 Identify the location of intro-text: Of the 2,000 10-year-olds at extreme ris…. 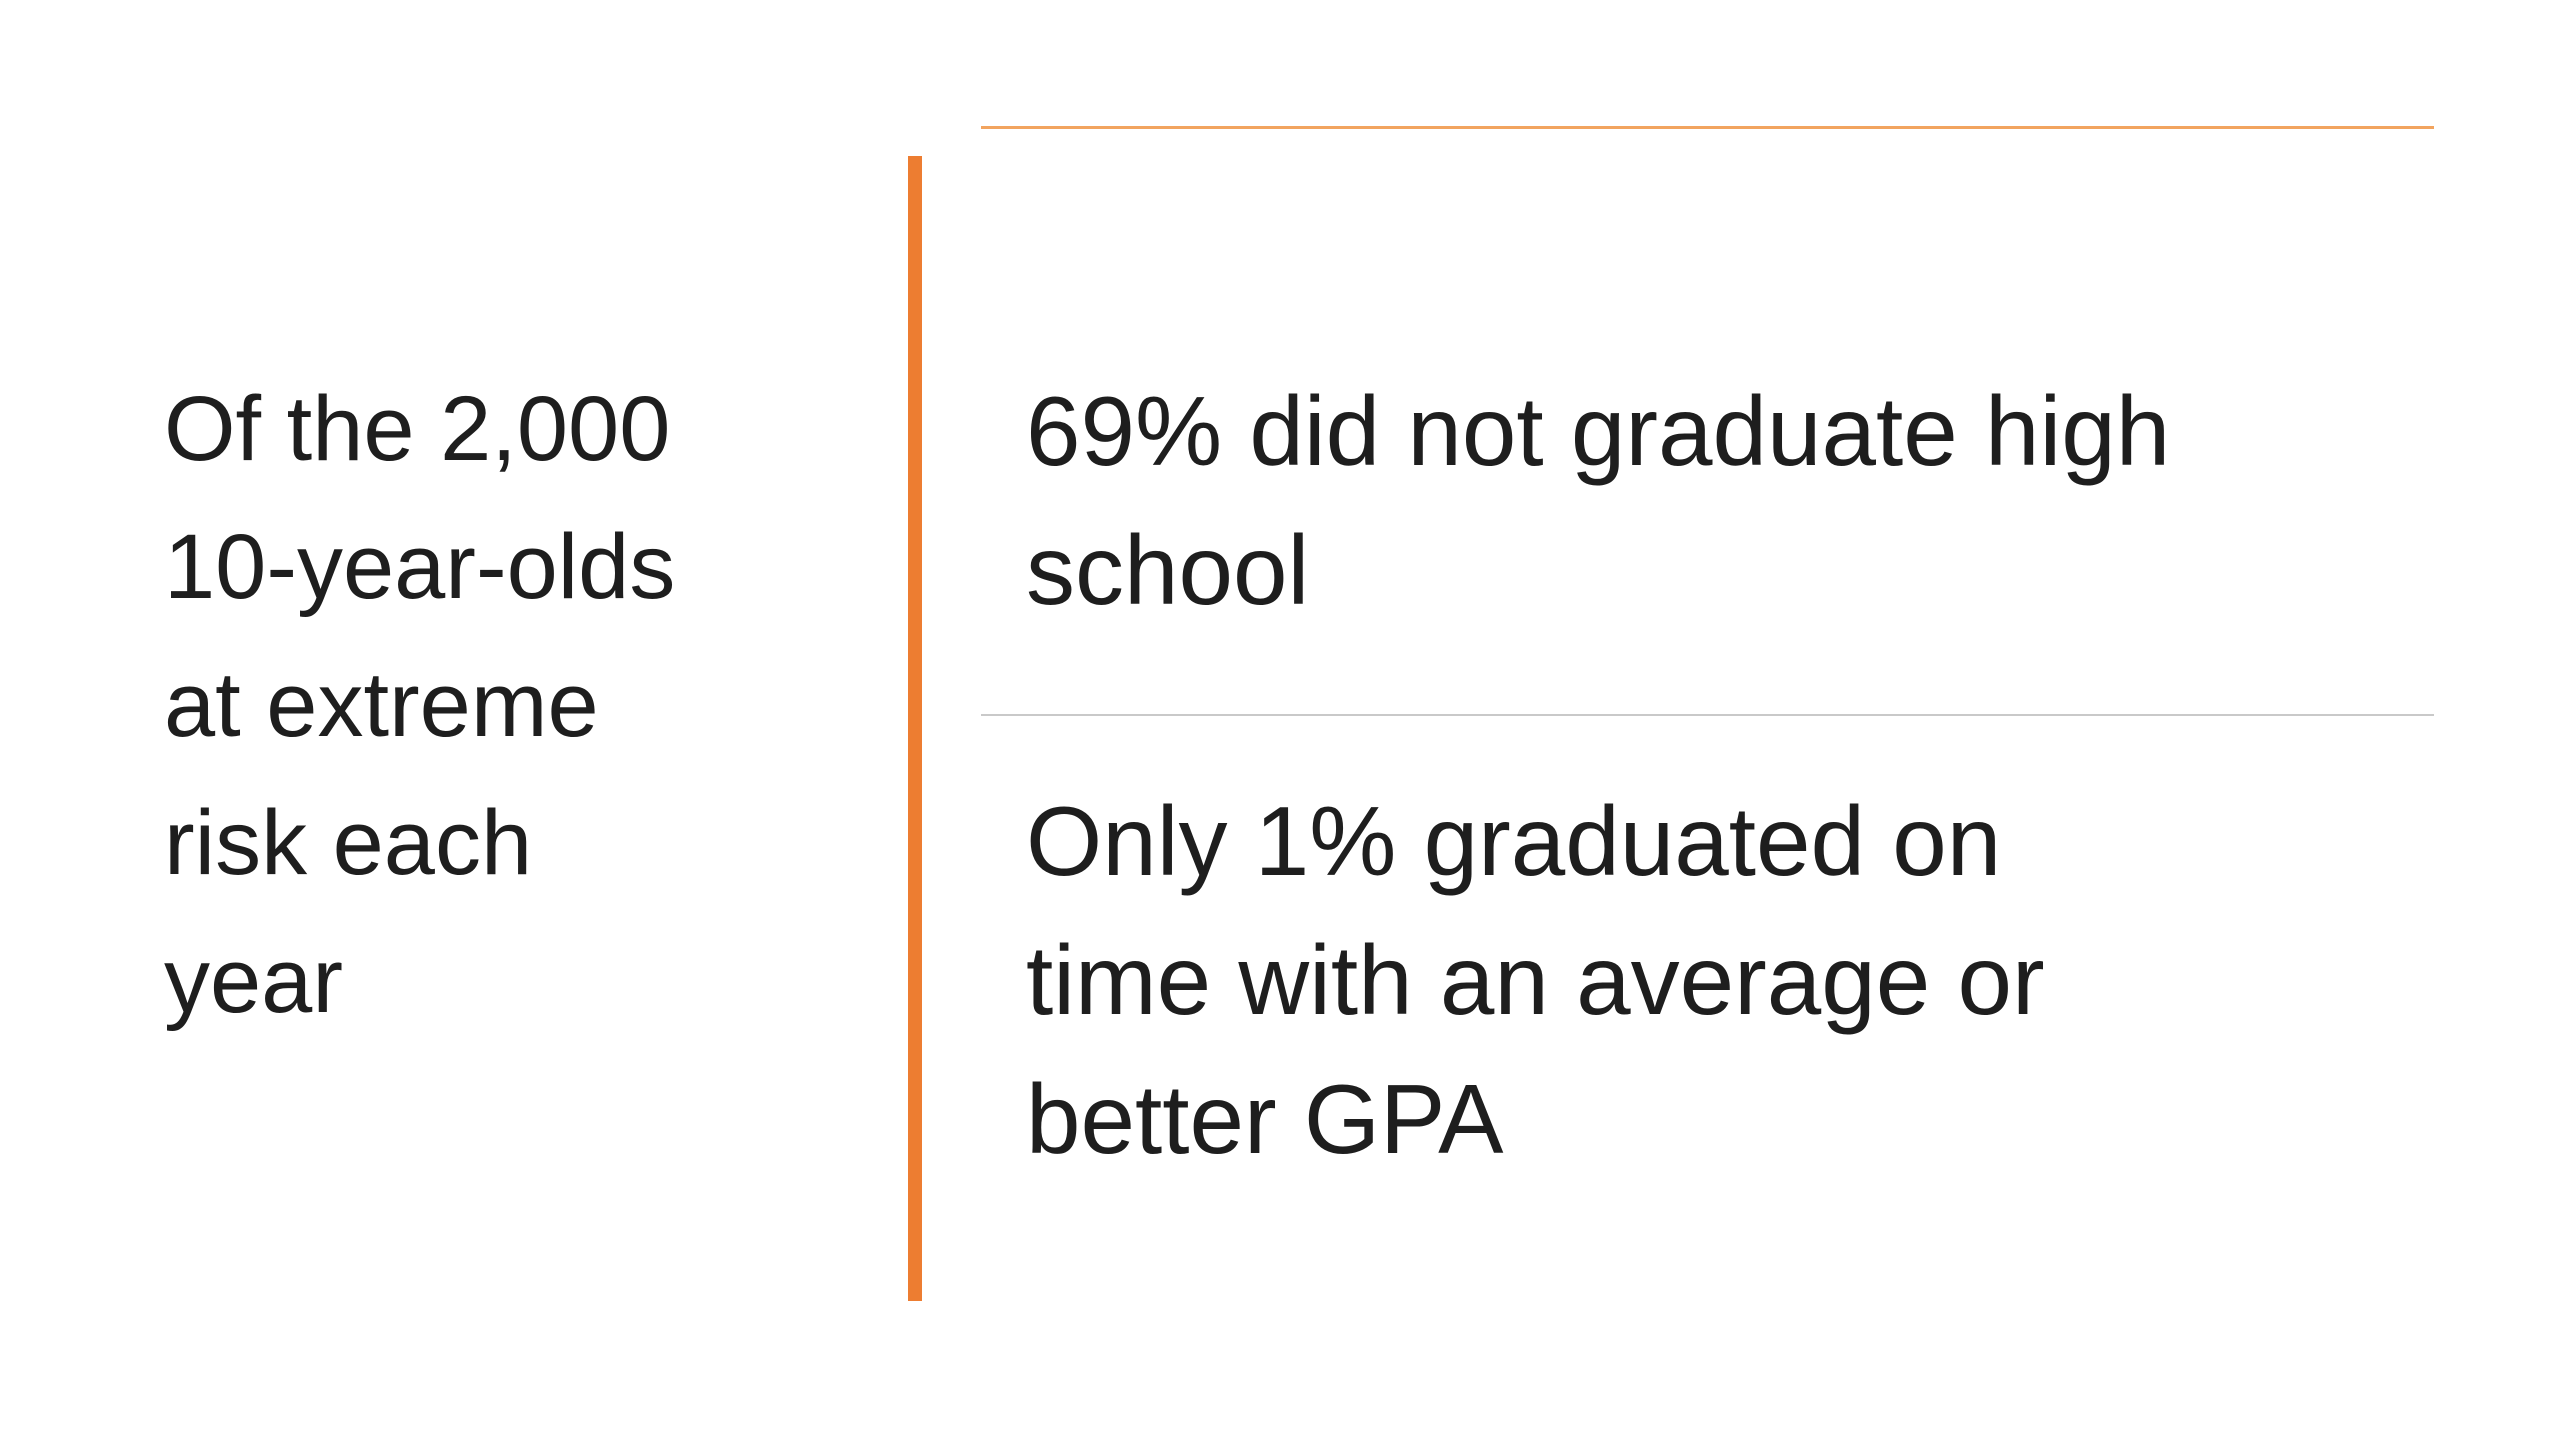
(420, 705).